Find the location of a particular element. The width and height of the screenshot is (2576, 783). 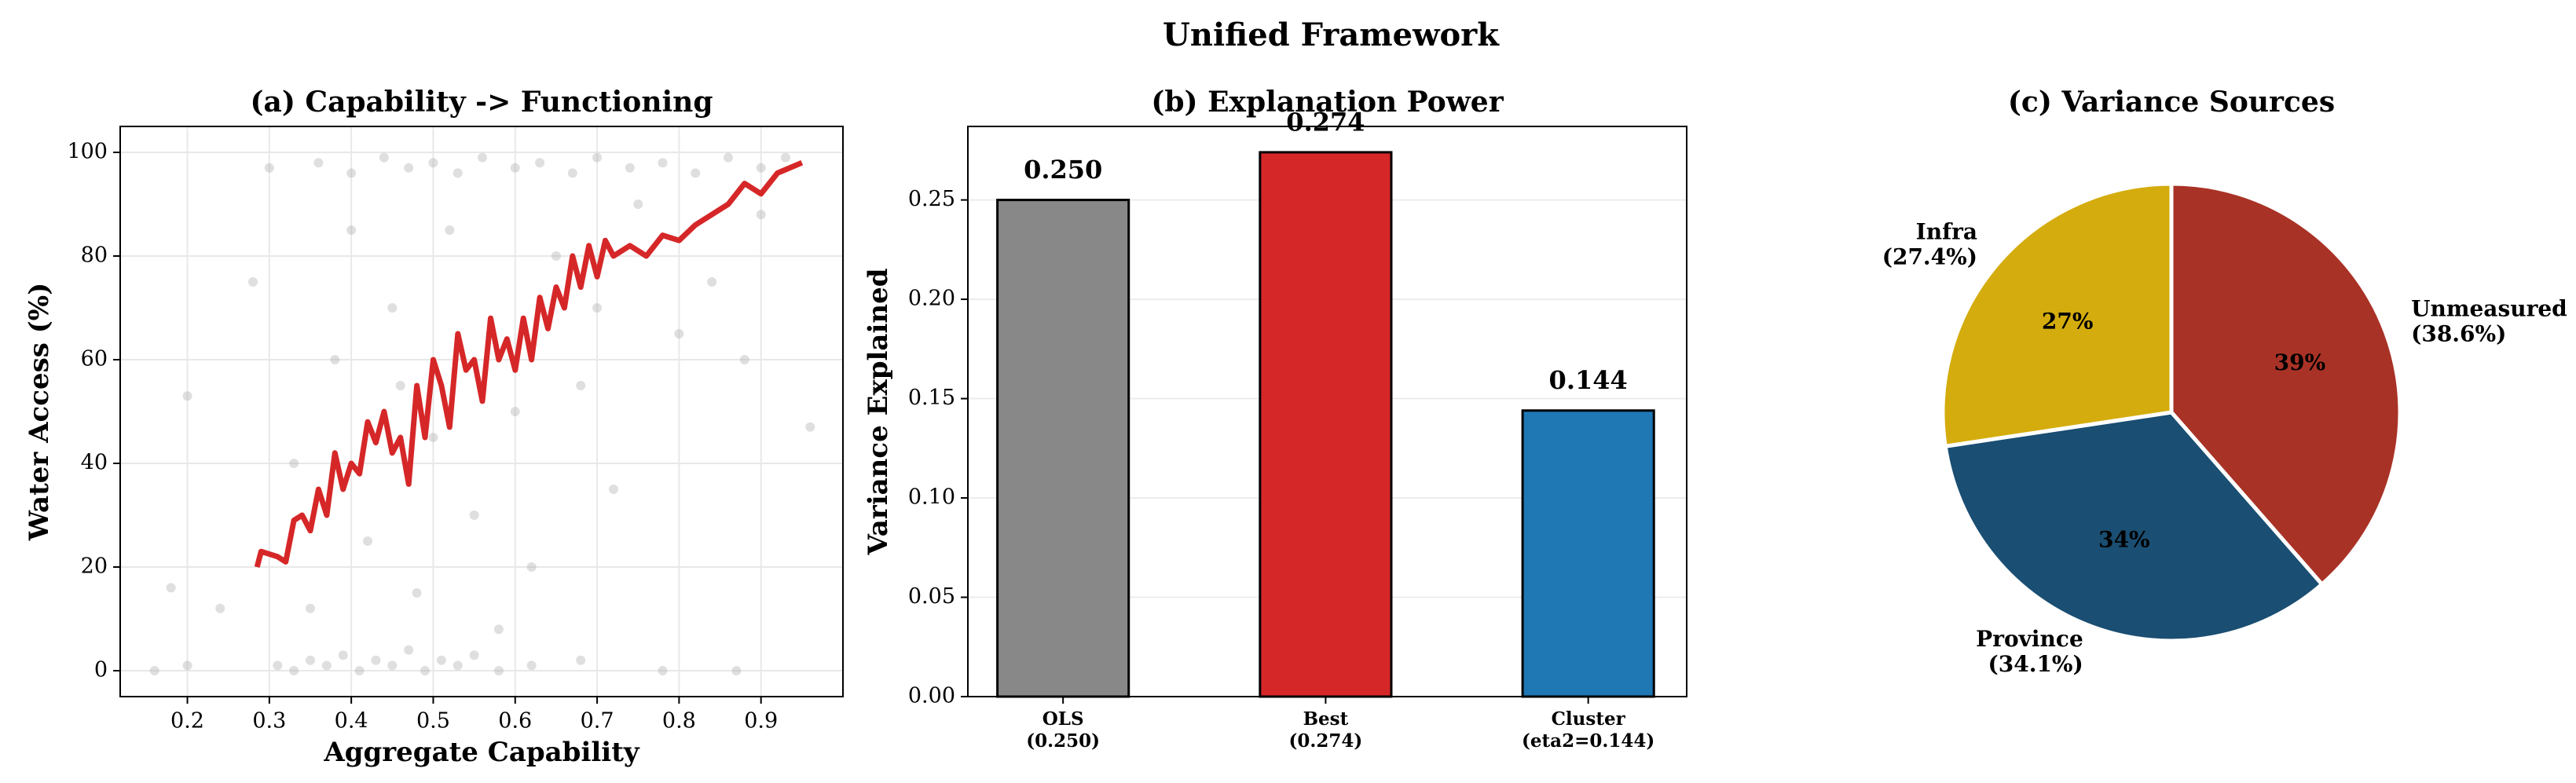

y-tick-label: 0.10 is located at coordinates (931, 497).